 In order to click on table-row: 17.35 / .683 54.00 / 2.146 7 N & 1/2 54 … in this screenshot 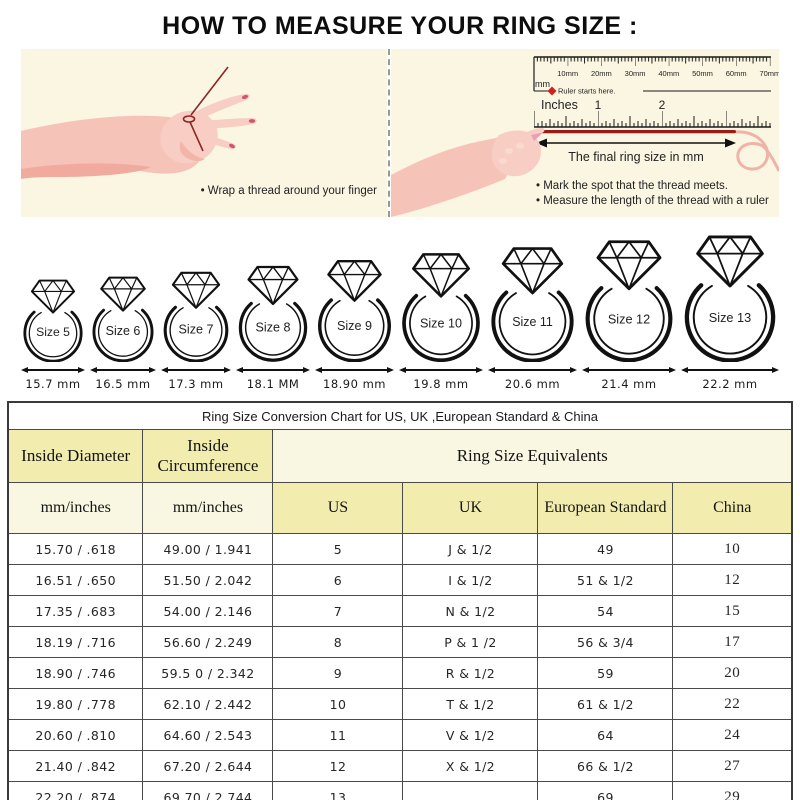, I will do `click(400, 611)`.